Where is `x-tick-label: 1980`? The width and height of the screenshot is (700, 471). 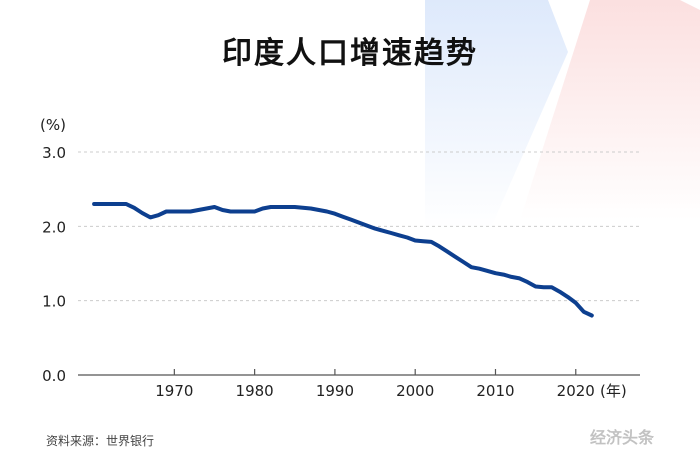 x-tick-label: 1980 is located at coordinates (255, 391).